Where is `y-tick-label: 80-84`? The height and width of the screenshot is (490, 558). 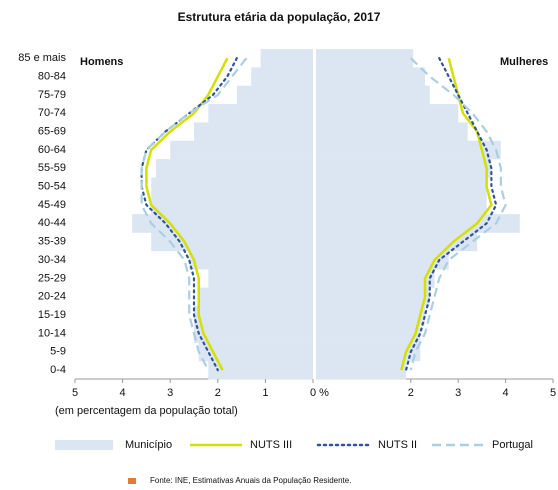 y-tick-label: 80-84 is located at coordinates (52, 76).